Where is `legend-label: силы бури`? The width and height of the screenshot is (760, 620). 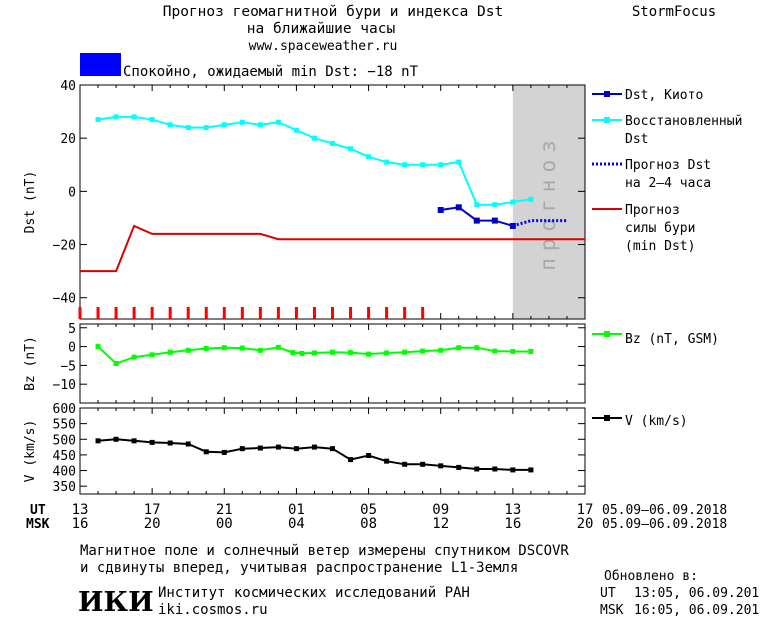 legend-label: силы бури is located at coordinates (660, 228).